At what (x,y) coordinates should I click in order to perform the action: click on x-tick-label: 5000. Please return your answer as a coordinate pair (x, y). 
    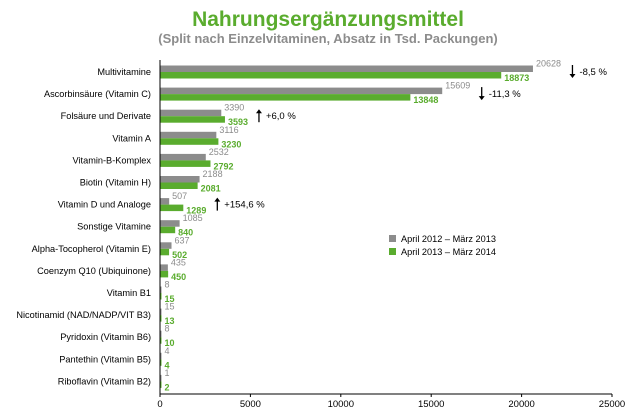
    Looking at the image, I should click on (250, 403).